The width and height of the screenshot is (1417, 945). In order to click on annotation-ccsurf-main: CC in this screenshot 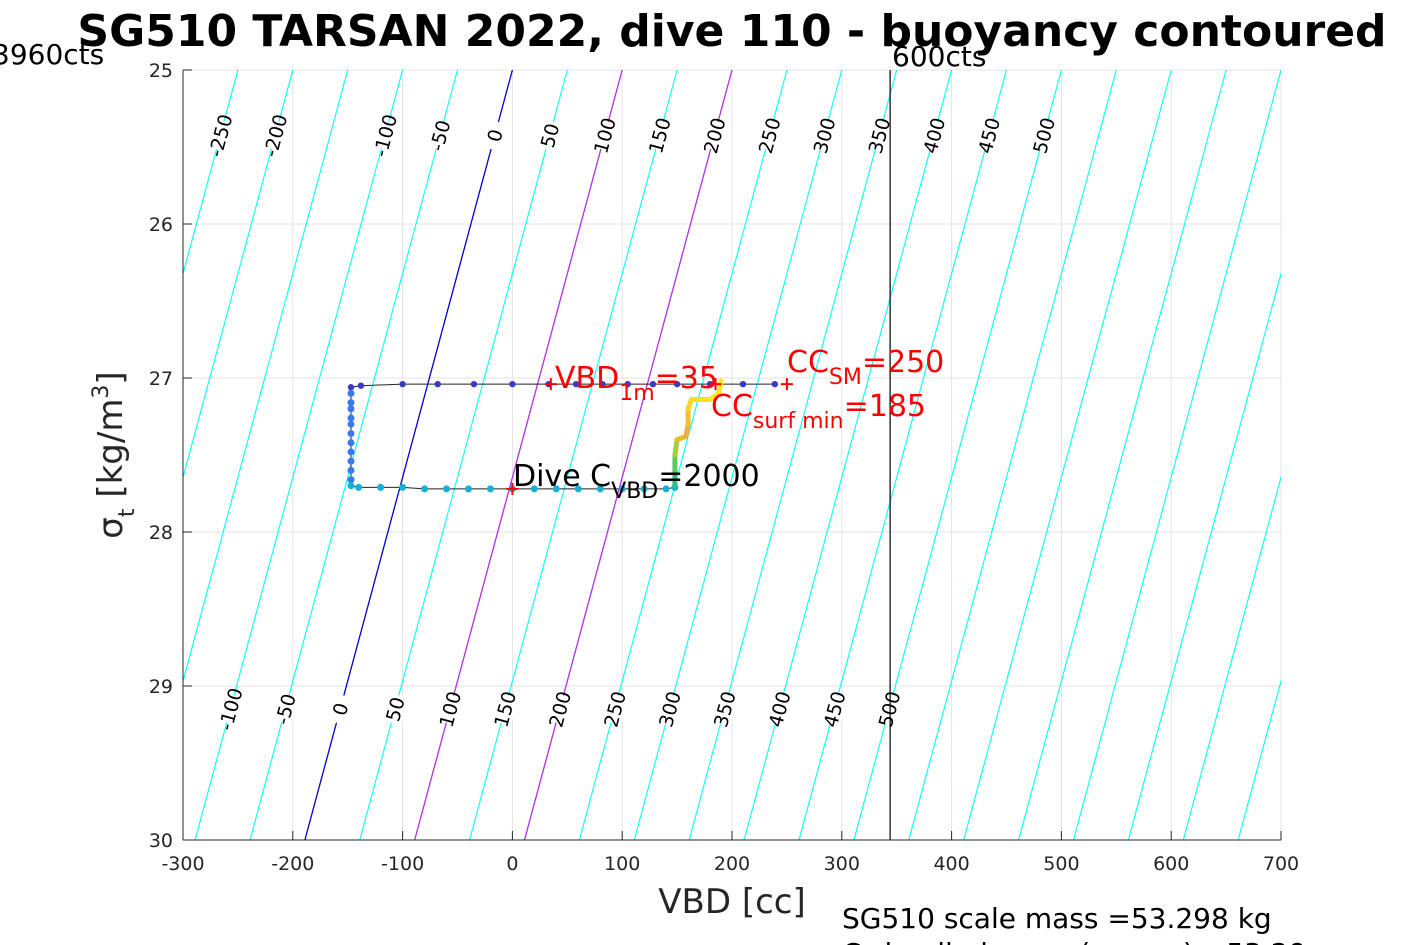, I will do `click(732, 406)`.